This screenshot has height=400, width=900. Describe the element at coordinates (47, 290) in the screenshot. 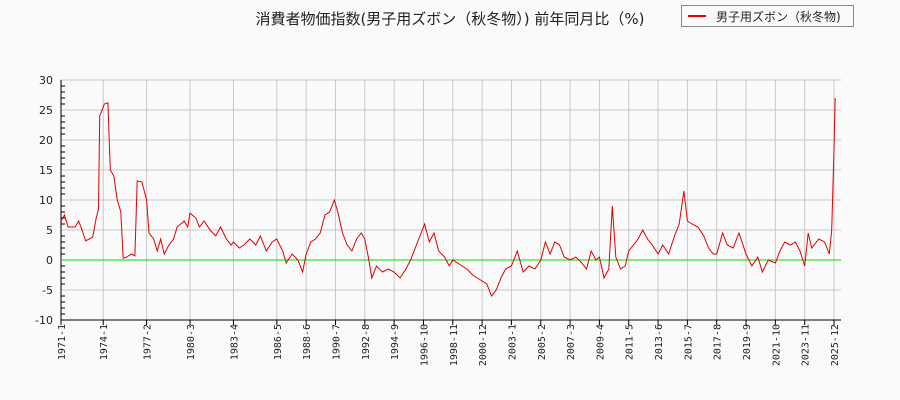

I see `y-tick-label: -5` at that location.